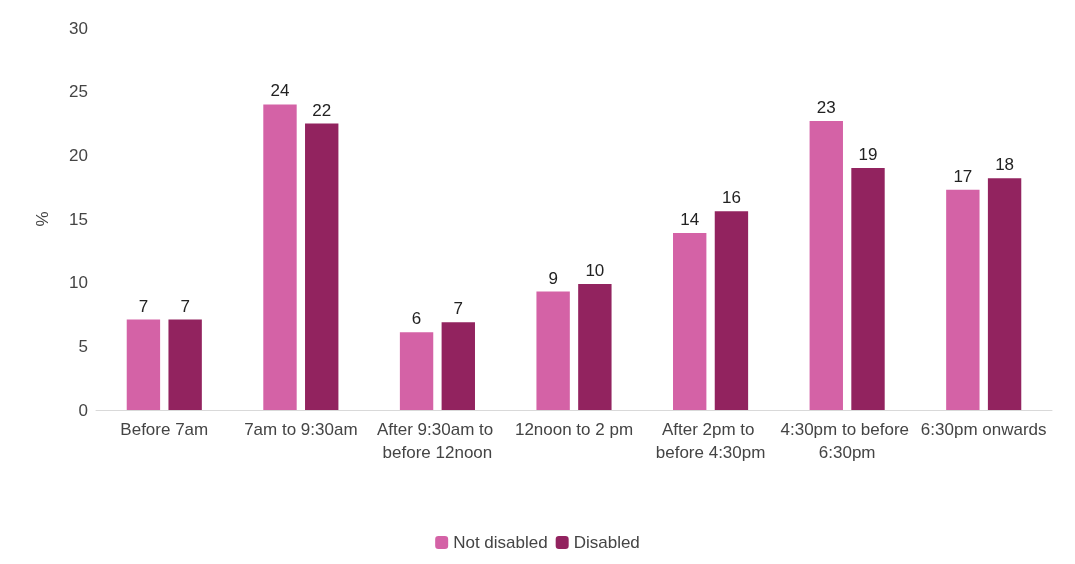 This screenshot has width=1075, height=564. Describe the element at coordinates (553, 278) in the screenshot. I see `data-label: 9` at that location.